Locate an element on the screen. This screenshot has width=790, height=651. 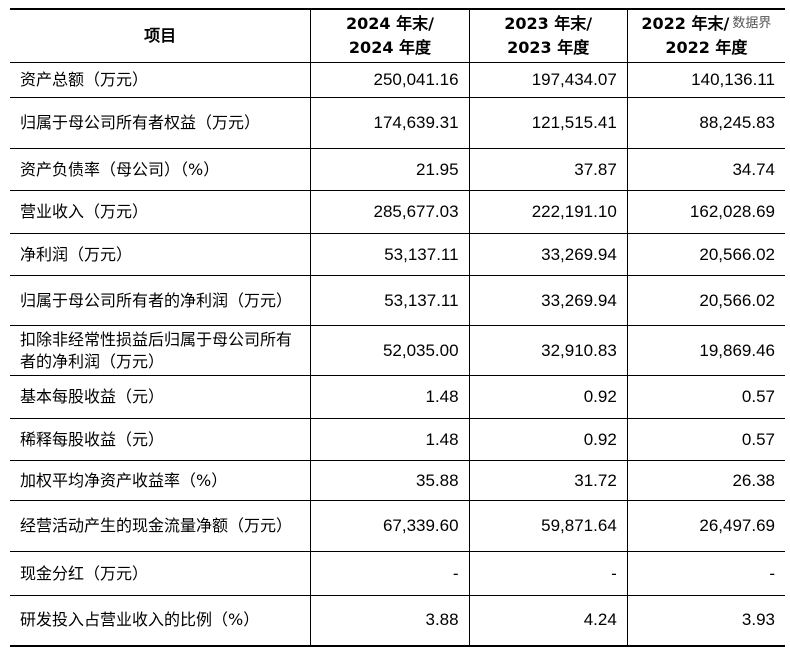
table-row: 营业收入（万元） 285,677.03 222,191.10 162,028.69 is located at coordinates (397, 212).